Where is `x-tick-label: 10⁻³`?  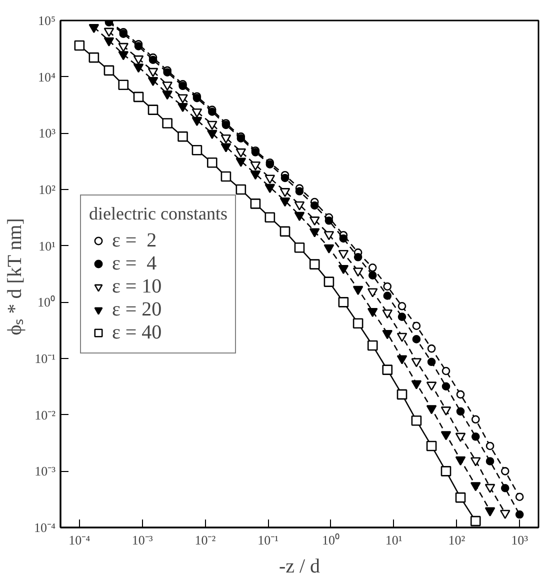 x-tick-label: 10⁻³ is located at coordinates (142, 540).